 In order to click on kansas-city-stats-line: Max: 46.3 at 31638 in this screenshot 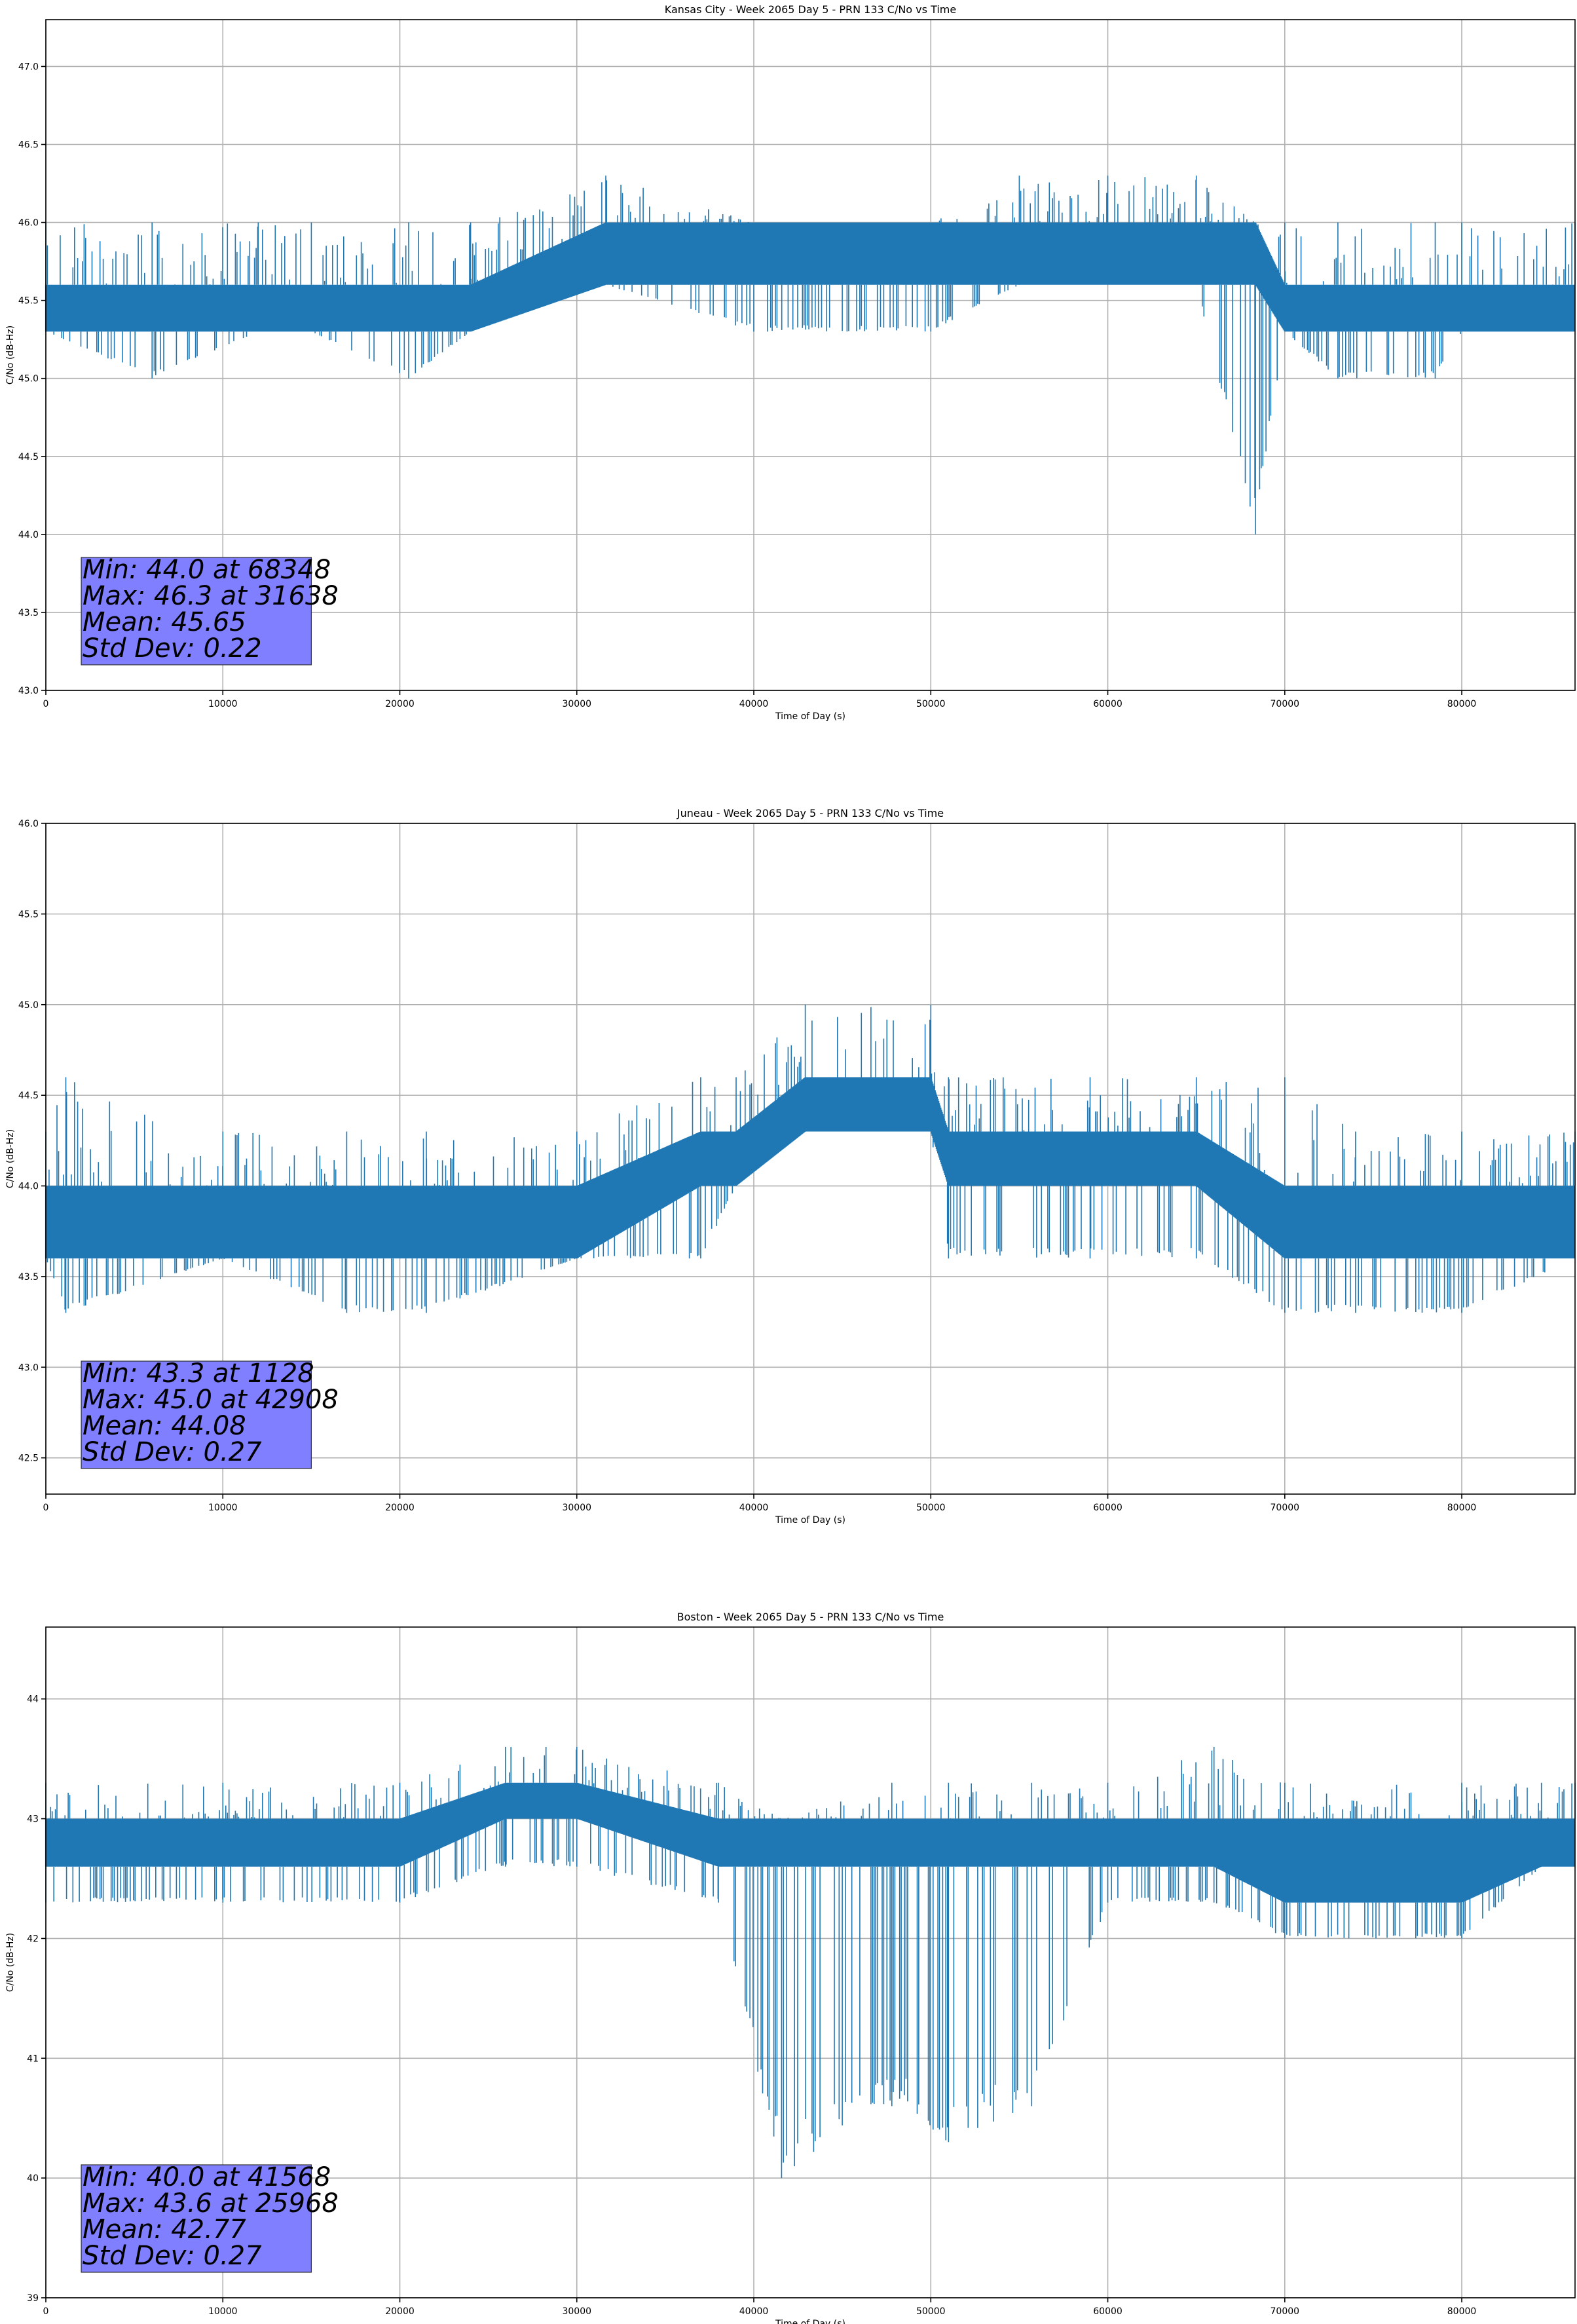, I will do `click(211, 596)`.